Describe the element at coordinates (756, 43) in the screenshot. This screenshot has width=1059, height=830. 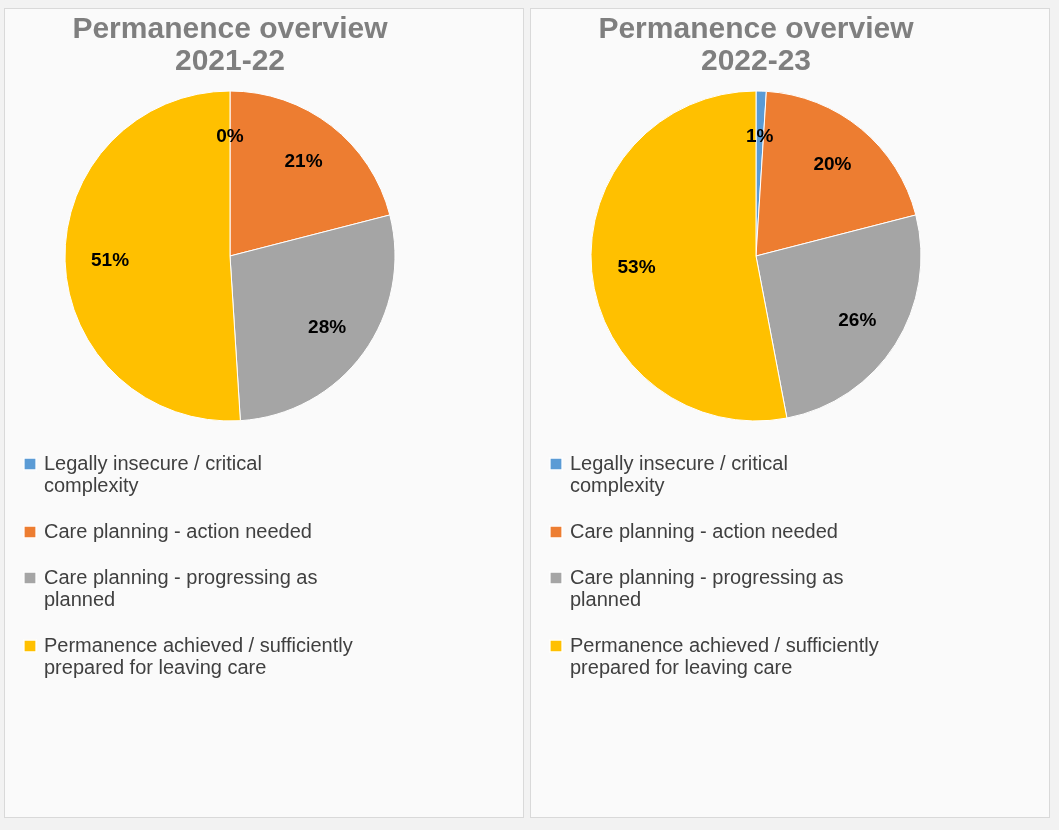
I see `chart-title: Permanence overview 2022-23` at that location.